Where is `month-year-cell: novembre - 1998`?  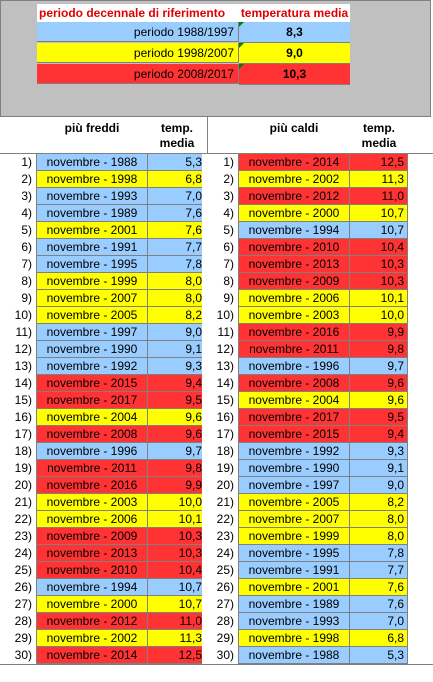
month-year-cell: novembre - 1998 is located at coordinates (92, 179).